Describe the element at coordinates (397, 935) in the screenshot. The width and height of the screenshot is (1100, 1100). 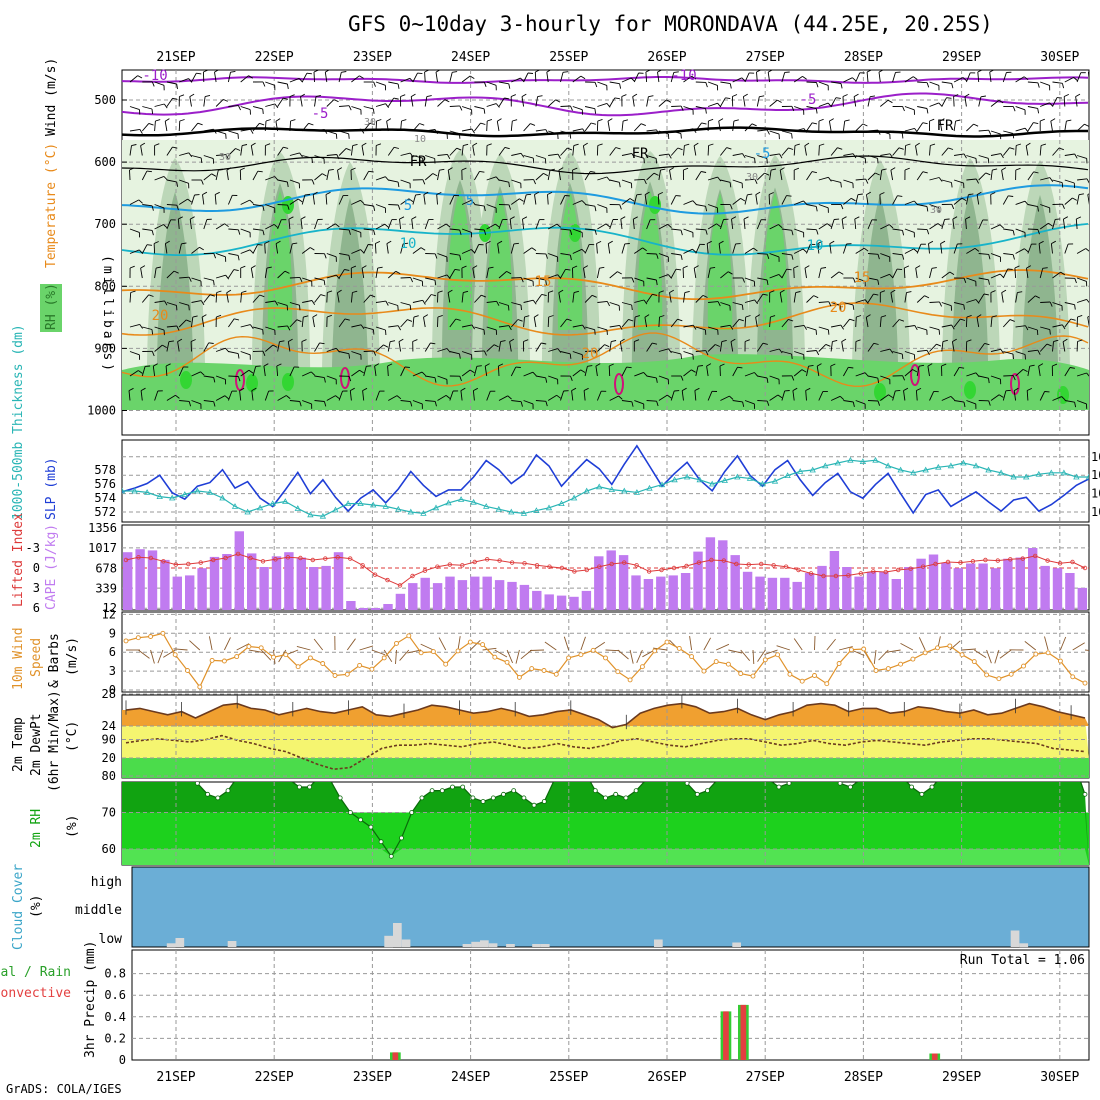
I see `low-cloud-bar` at that location.